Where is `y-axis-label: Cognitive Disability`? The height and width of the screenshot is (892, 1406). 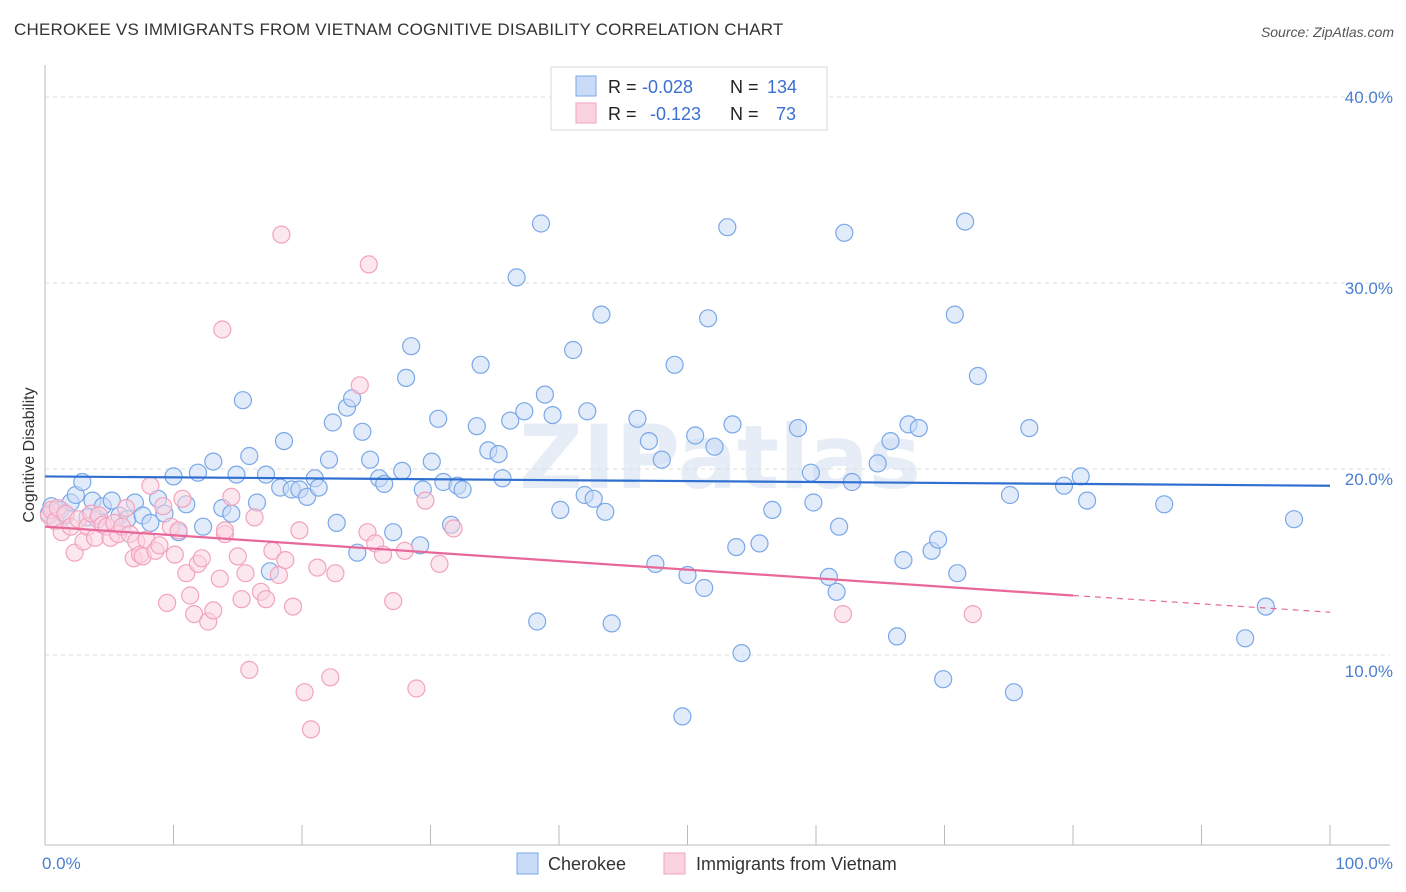 y-axis-label: Cognitive Disability is located at coordinates (29, 454).